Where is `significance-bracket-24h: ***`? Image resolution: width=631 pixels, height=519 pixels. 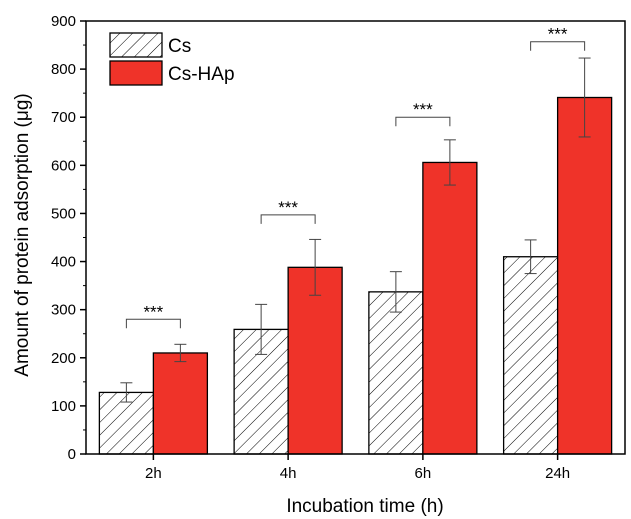 significance-bracket-24h: *** is located at coordinates (558, 38).